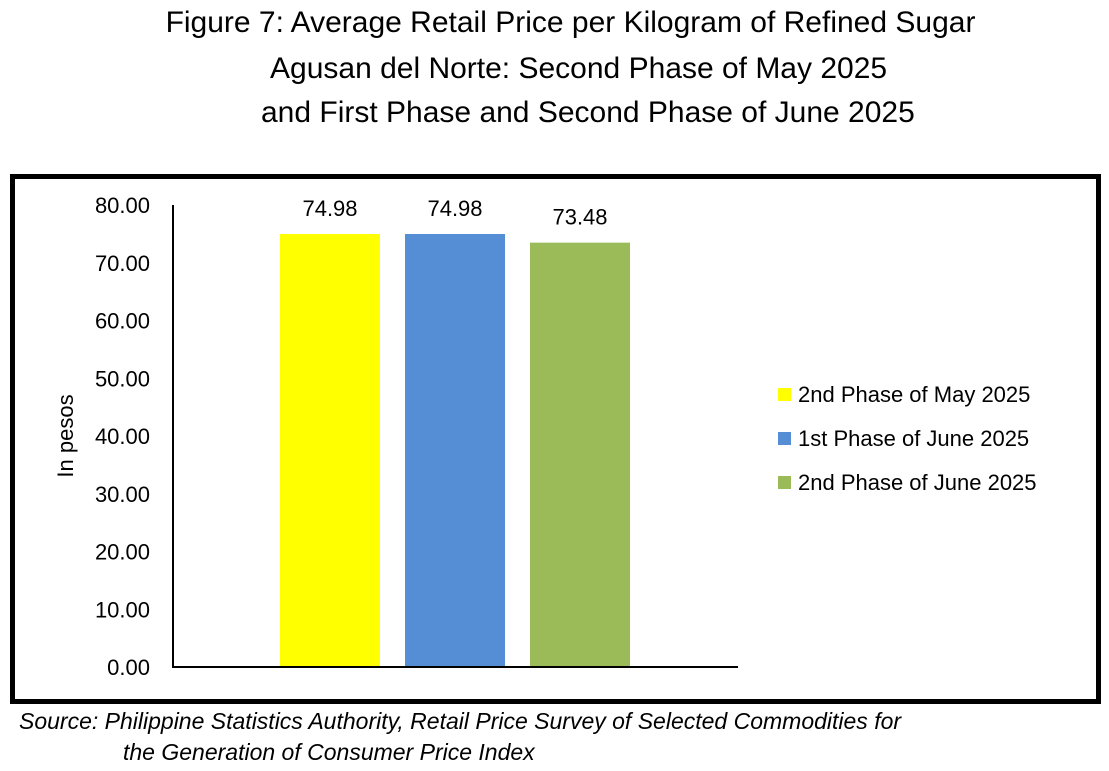 The image size is (1109, 771). I want to click on y-axis-label: In pesos, so click(65, 435).